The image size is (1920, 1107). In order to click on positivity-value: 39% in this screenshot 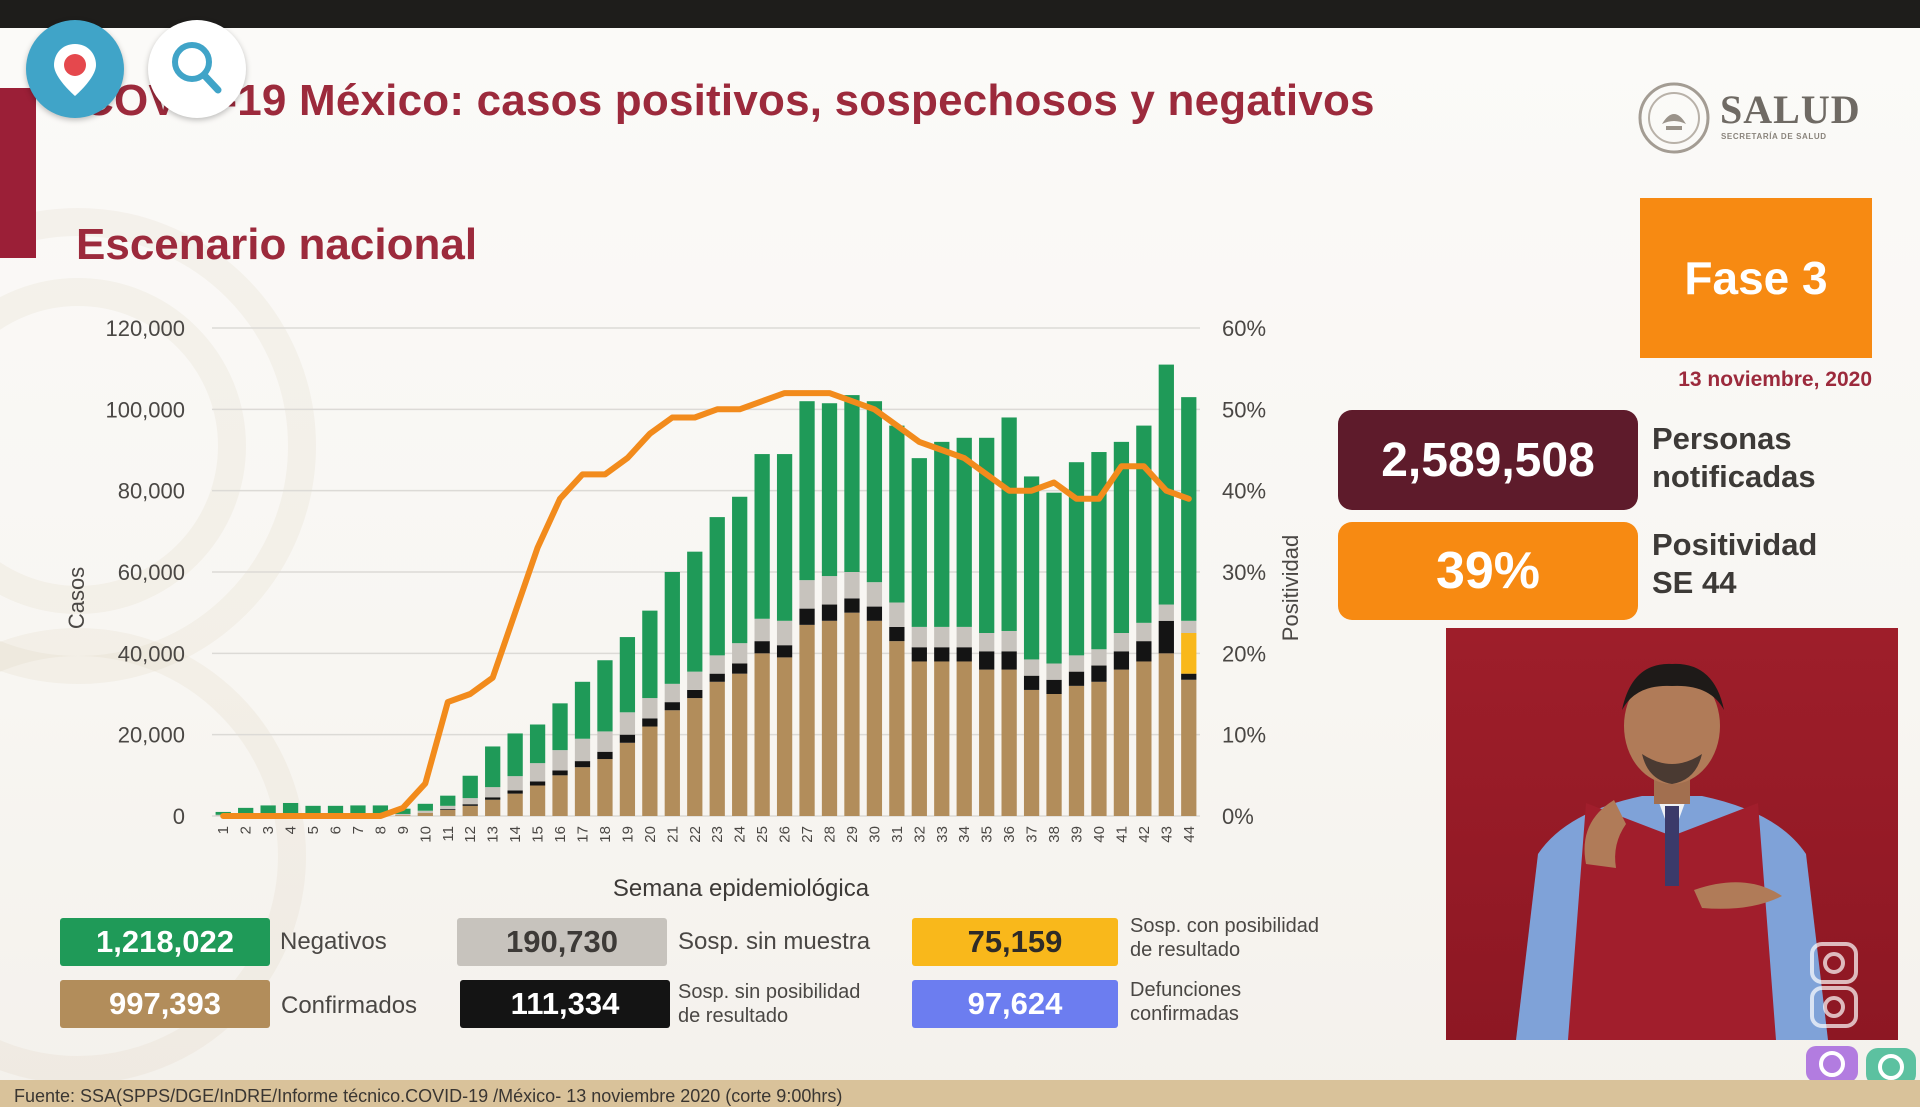, I will do `click(1488, 571)`.